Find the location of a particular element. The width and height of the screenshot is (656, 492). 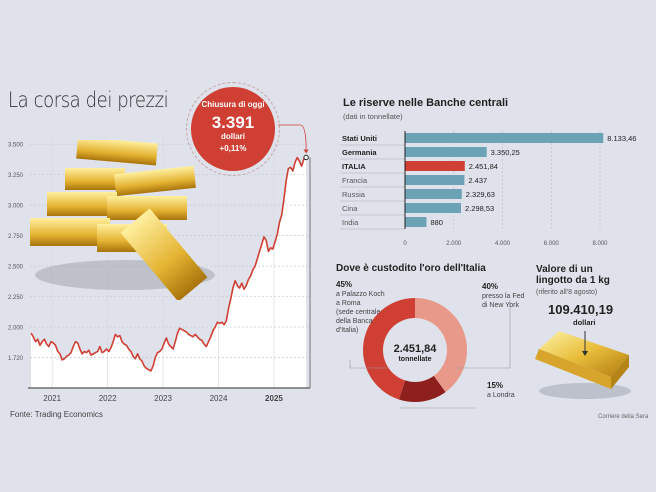

y-tick-label: 2.500 is located at coordinates (16, 268).